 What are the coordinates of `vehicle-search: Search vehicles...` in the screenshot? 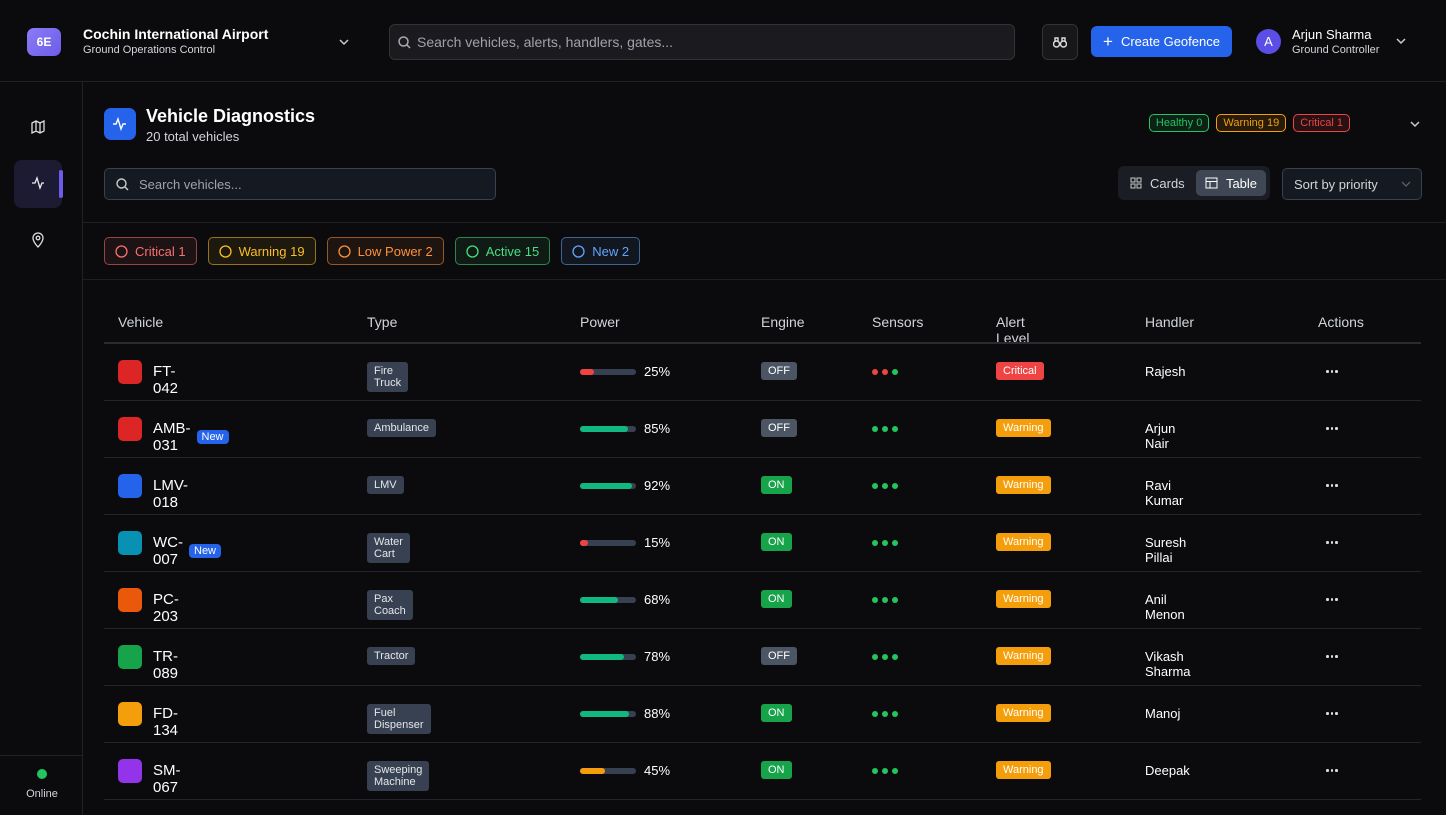 It's located at (300, 184).